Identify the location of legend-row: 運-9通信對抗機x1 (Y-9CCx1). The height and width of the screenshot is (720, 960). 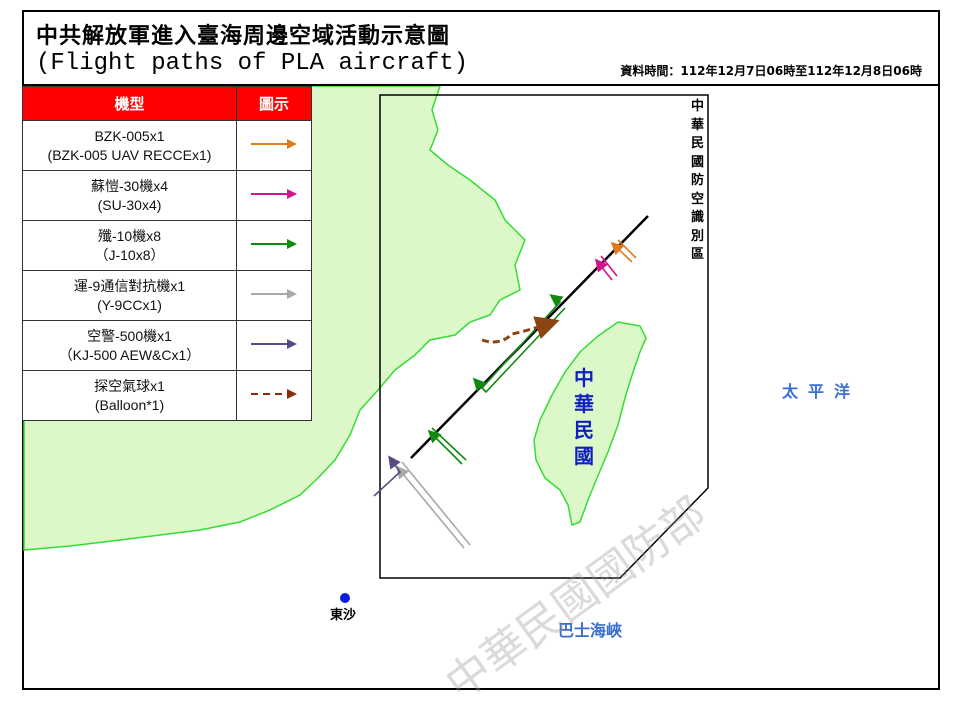
(167, 295).